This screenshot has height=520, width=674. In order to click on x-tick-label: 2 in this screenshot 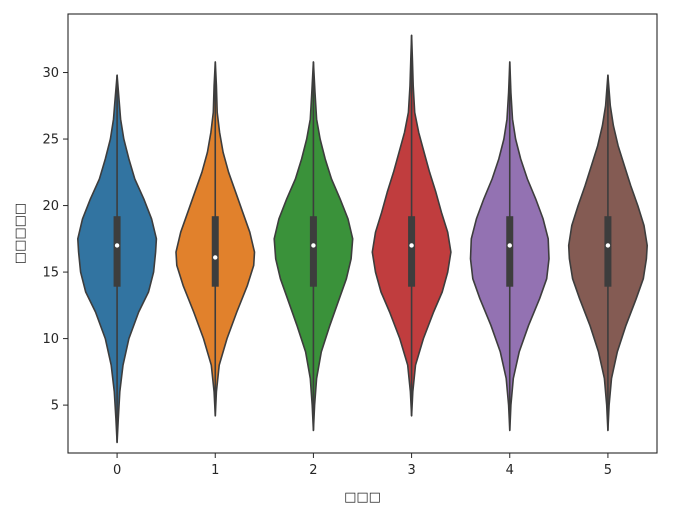, I will do `click(313, 470)`.